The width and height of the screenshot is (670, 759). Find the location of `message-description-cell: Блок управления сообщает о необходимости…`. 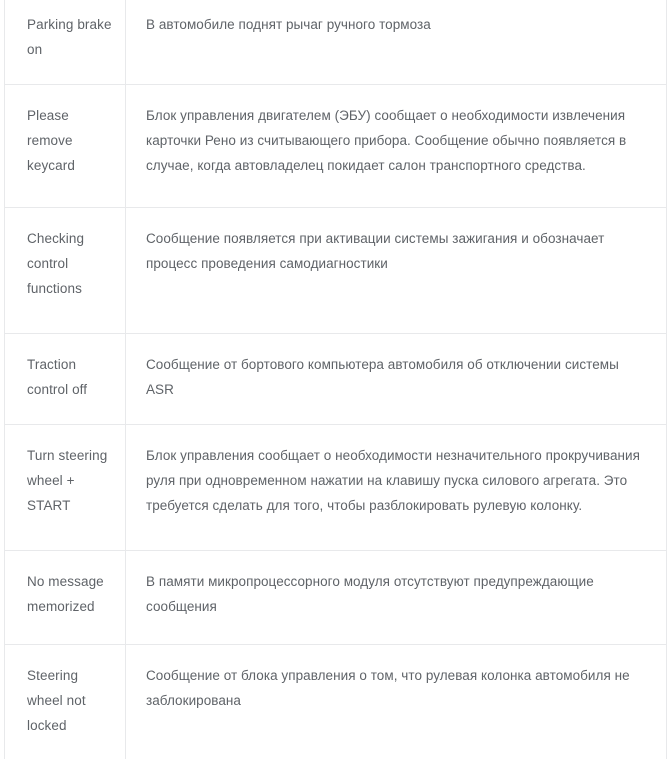

message-description-cell: Блок управления сообщает о необходимости… is located at coordinates (396, 487).